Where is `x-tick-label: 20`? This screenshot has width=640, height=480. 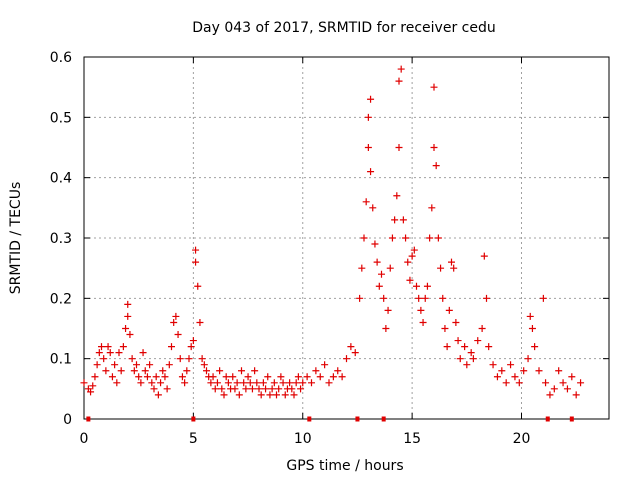 x-tick-label: 20 is located at coordinates (522, 439).